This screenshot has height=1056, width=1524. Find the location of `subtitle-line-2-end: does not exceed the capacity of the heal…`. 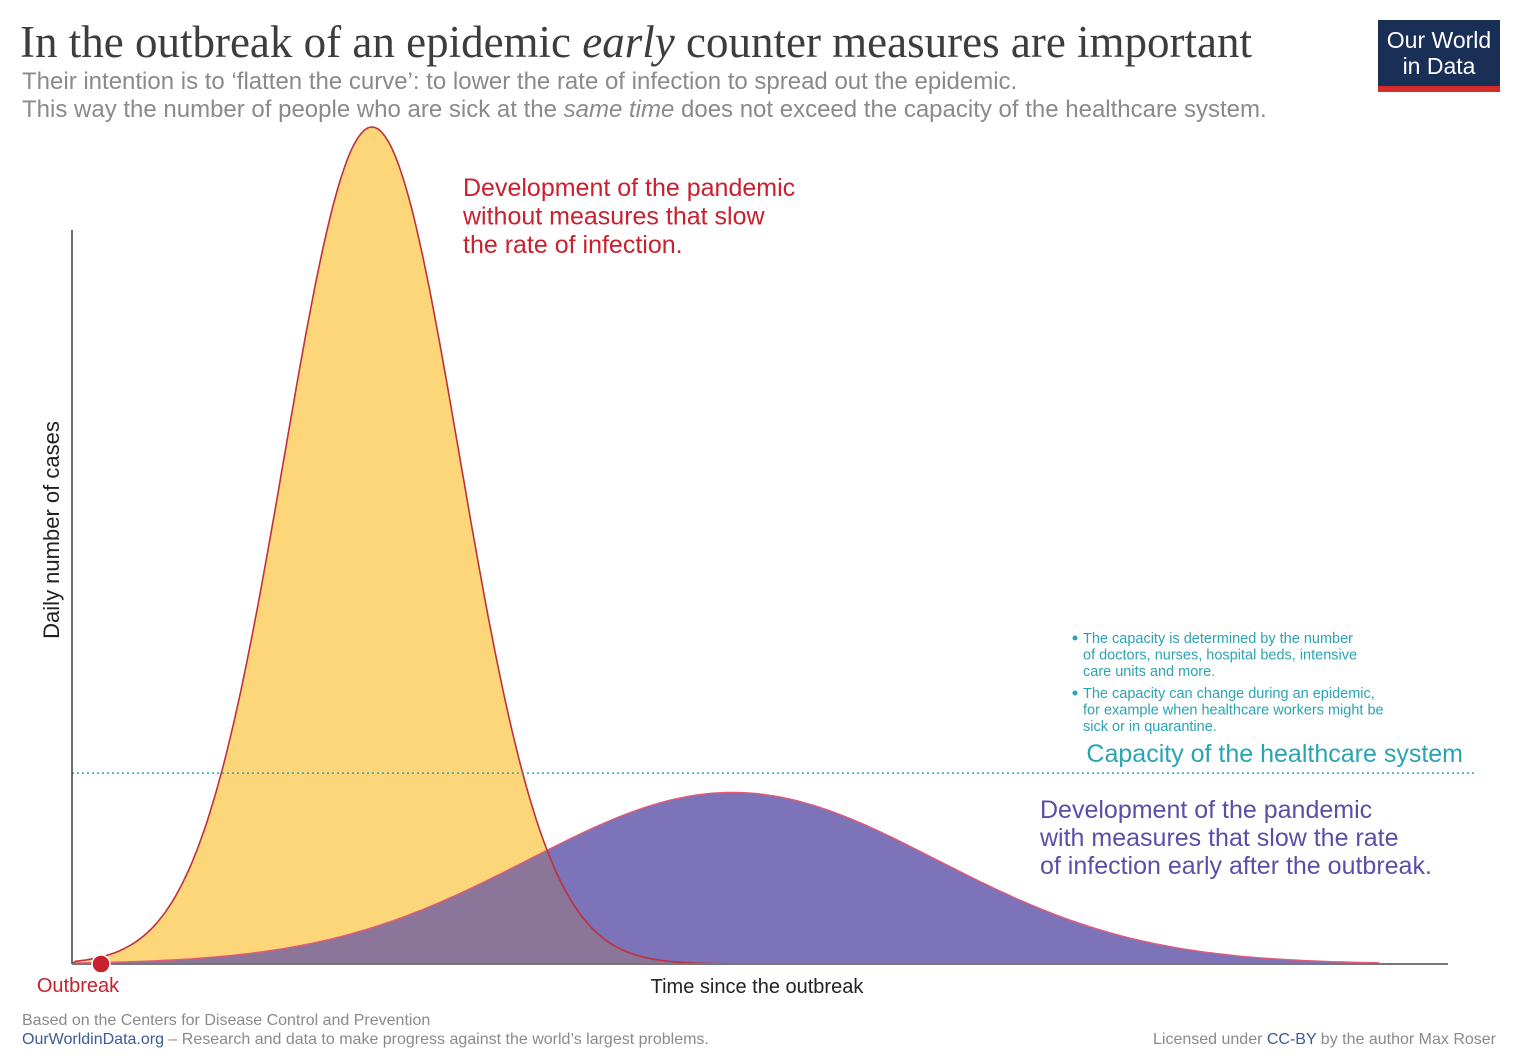

subtitle-line-2-end: does not exceed the capacity of the heal… is located at coordinates (970, 109).